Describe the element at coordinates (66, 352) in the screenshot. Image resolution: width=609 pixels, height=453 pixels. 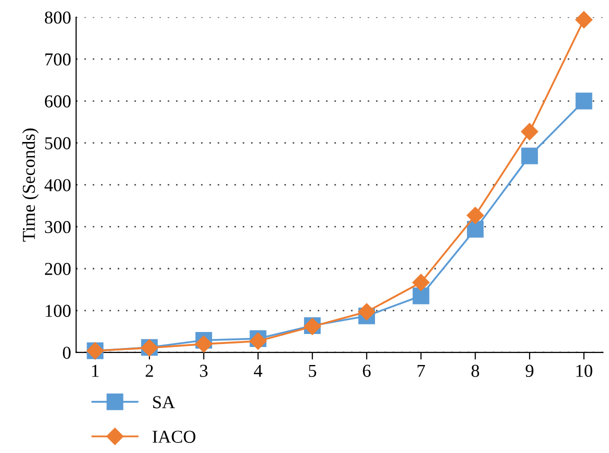
I see `y-tick-label: 0` at that location.